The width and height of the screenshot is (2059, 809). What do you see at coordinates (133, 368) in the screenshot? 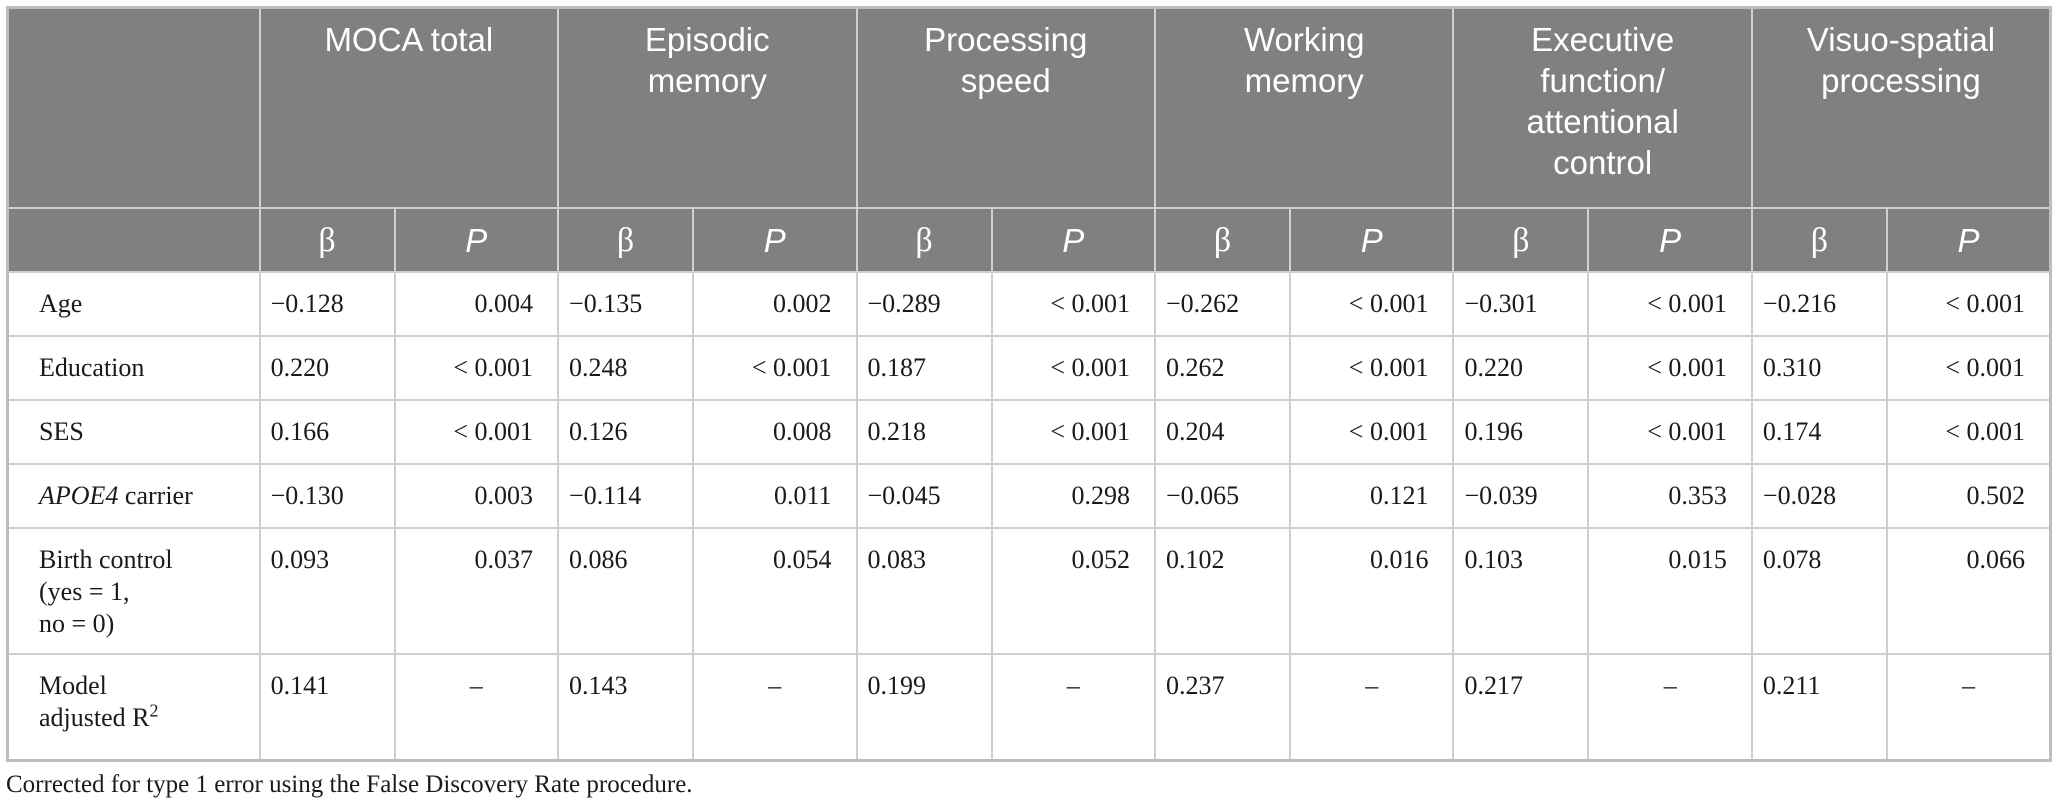
I see `row-label: Education` at bounding box center [133, 368].